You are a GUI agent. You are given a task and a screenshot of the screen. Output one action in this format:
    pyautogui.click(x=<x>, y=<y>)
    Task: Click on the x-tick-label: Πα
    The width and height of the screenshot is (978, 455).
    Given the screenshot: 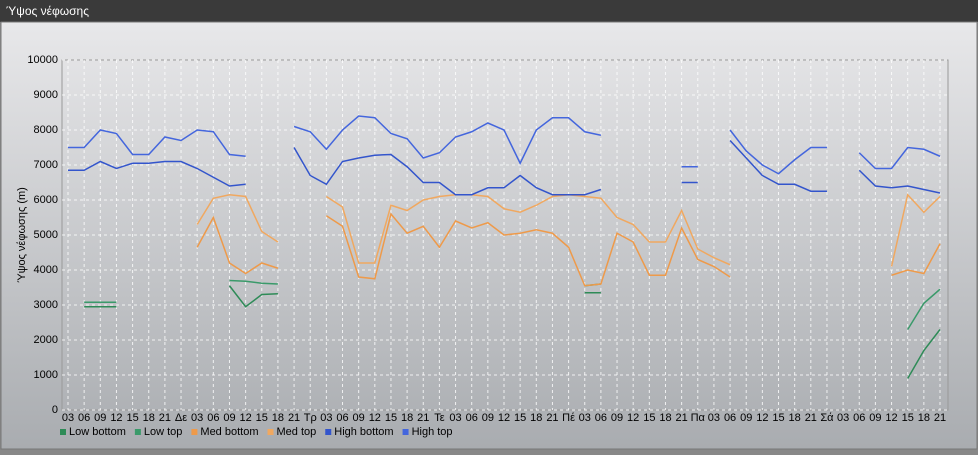 What is the action you would take?
    pyautogui.click(x=698, y=418)
    